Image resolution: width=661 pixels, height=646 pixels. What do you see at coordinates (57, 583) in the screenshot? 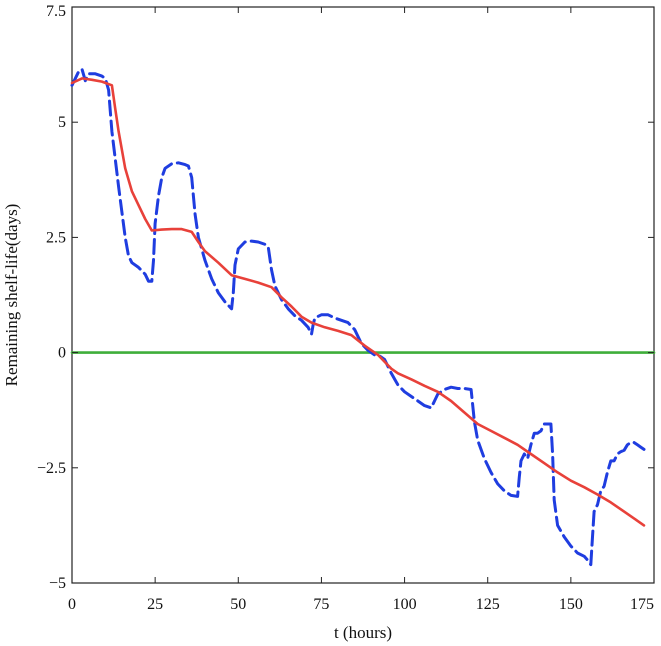
I see `y-tick-label: −5` at bounding box center [57, 583].